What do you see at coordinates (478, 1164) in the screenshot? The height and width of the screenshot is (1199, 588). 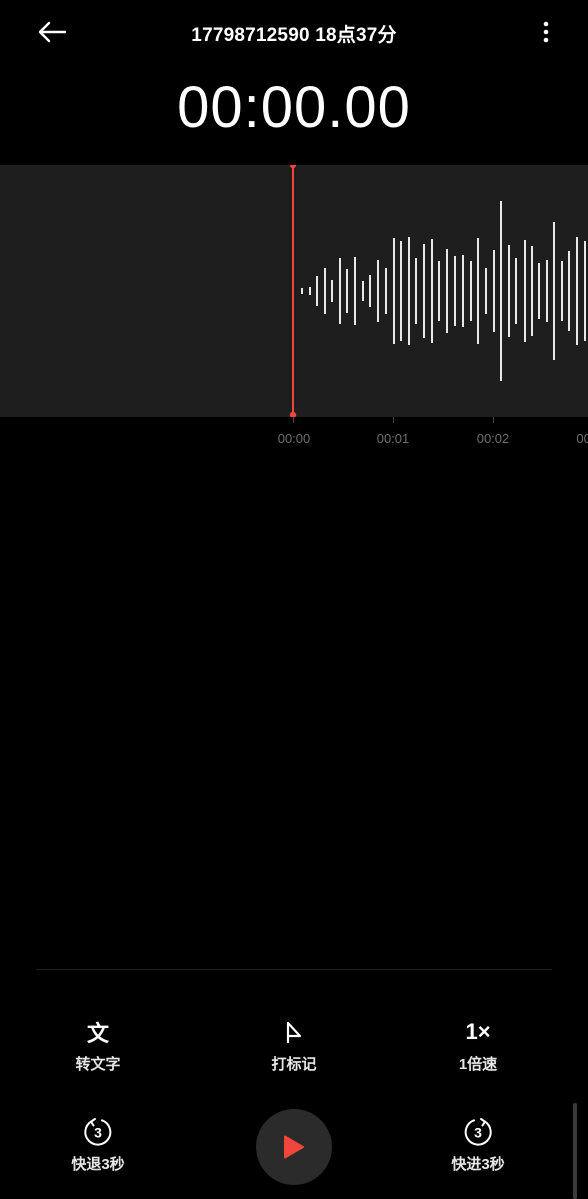 I see `forward-label: 快进3秒` at bounding box center [478, 1164].